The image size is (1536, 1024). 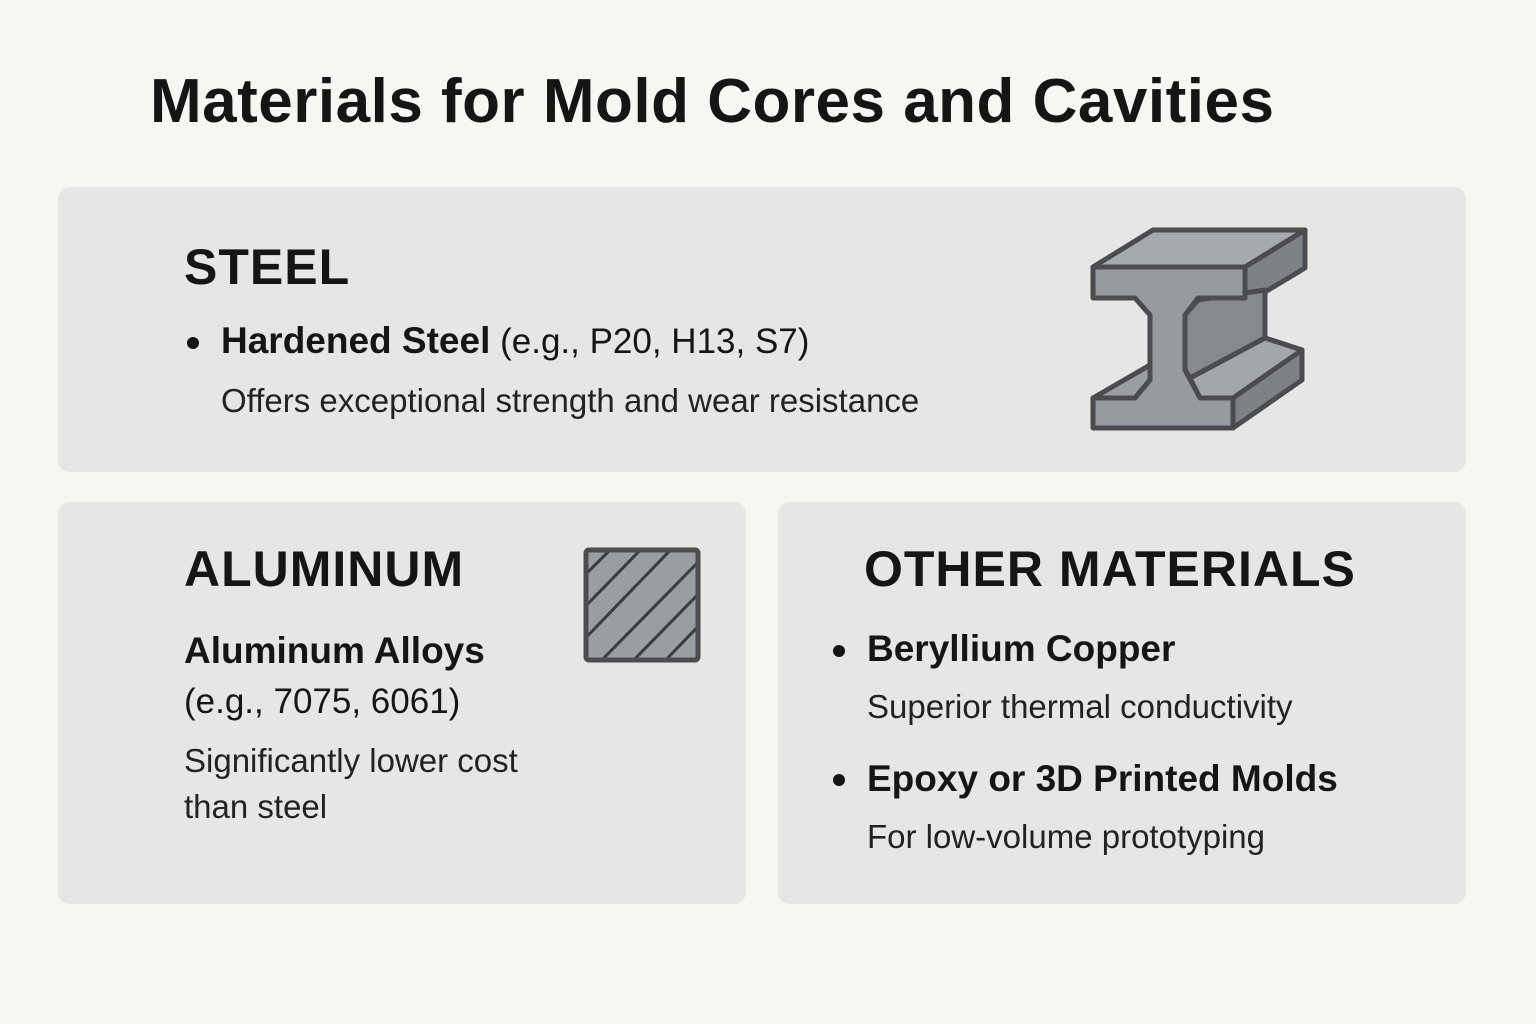 I want to click on steel-item-name: Hardened Steel, so click(x=356, y=340).